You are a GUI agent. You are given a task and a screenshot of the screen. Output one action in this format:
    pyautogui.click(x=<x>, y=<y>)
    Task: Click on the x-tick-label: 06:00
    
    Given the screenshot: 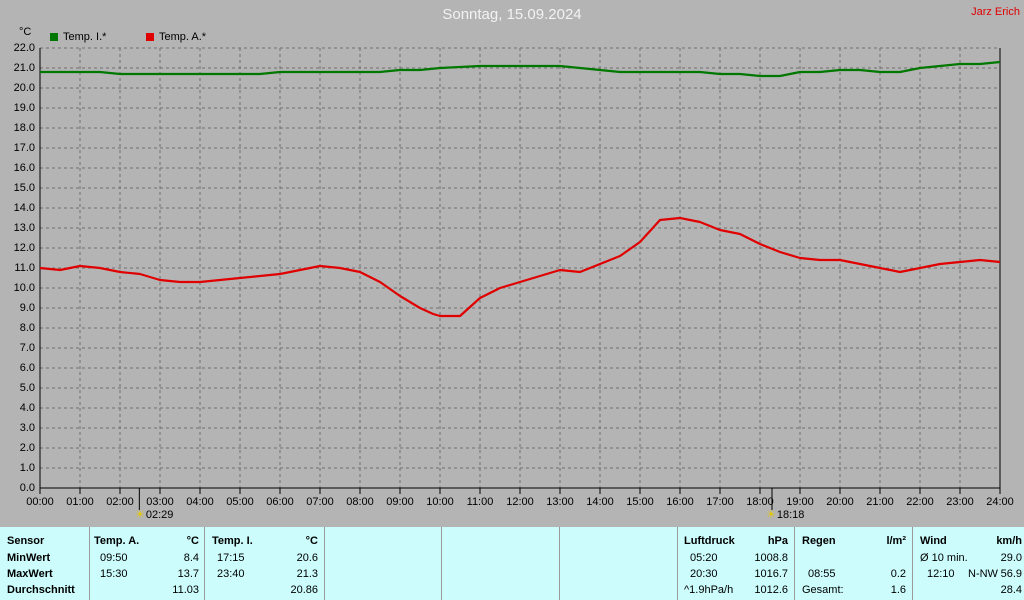 What is the action you would take?
    pyautogui.click(x=280, y=502)
    